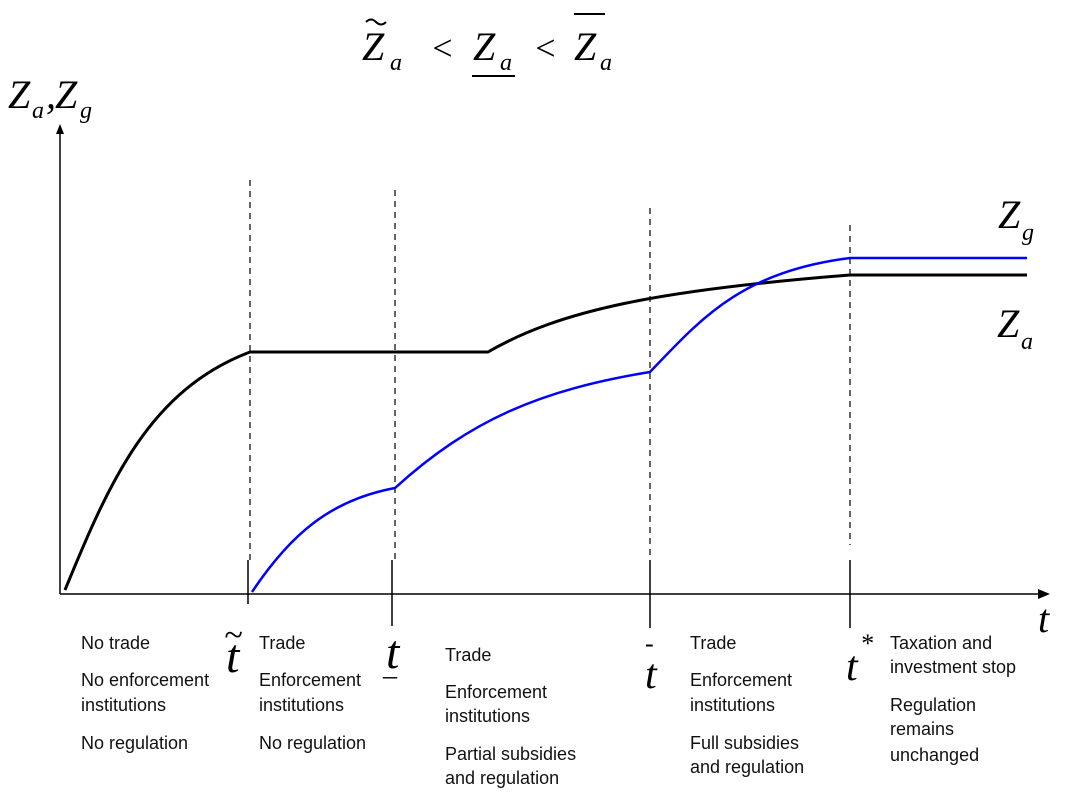 The image size is (1068, 792). Describe the element at coordinates (953, 667) in the screenshot. I see `svg-text: investment stop` at that location.